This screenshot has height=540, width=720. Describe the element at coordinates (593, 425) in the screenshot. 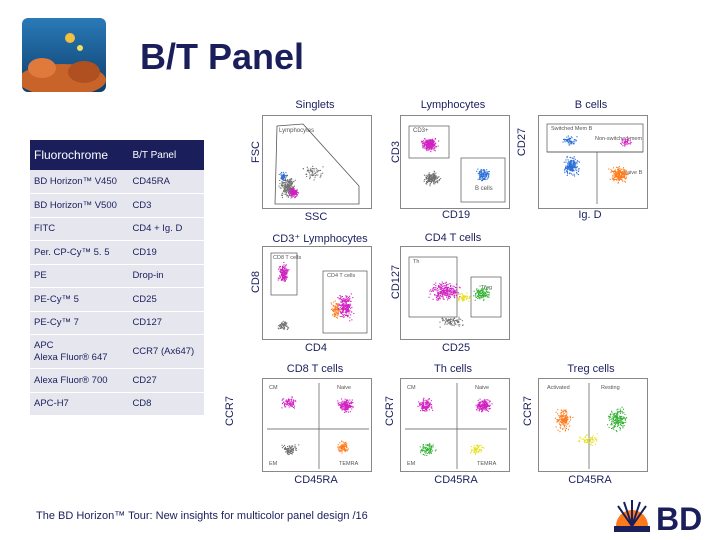

I see `plot-treg: Activated Resting` at that location.